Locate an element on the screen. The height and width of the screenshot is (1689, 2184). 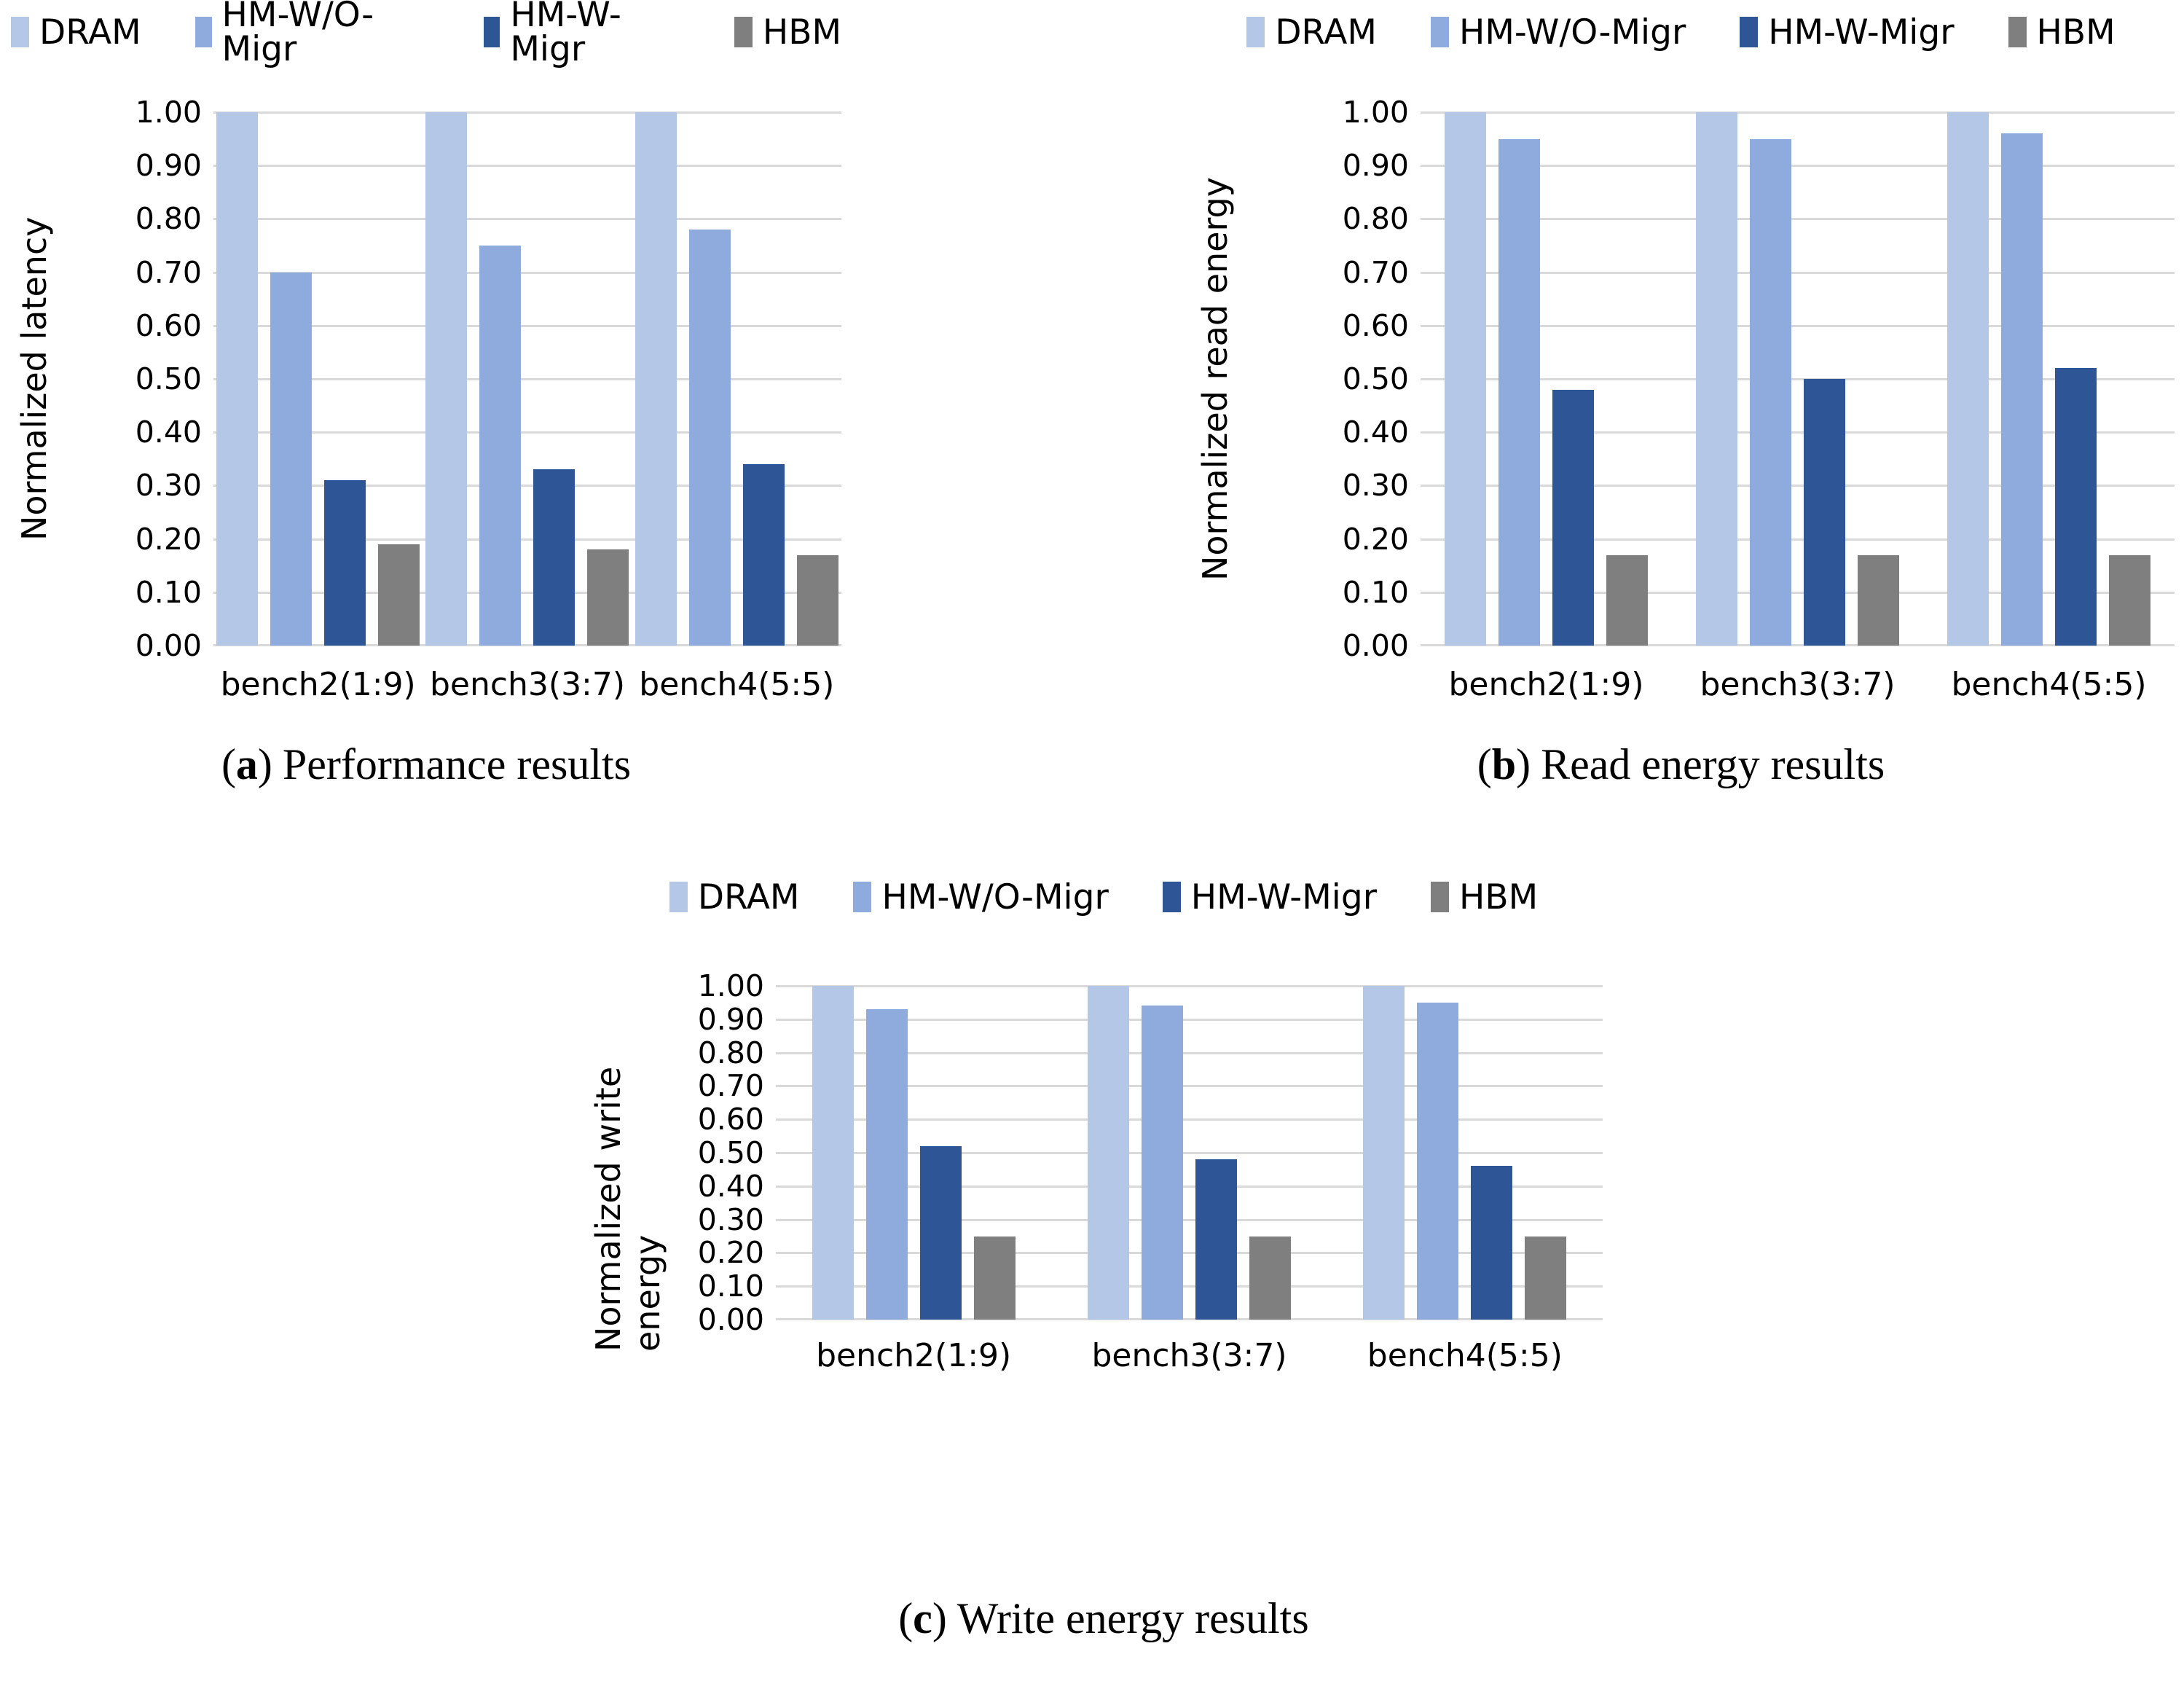
caption-label: (c) is located at coordinates (922, 1618).